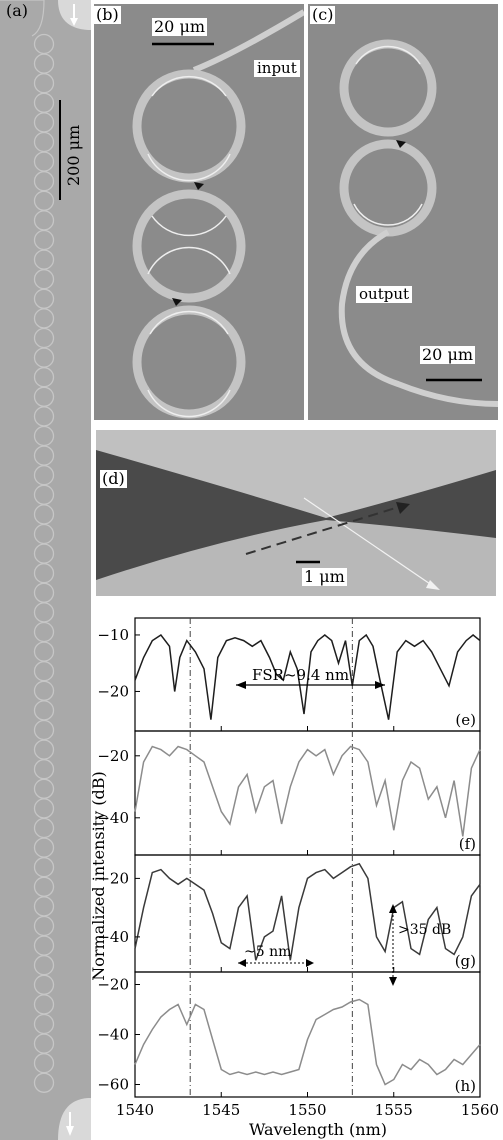 Image resolution: width=503 pixels, height=1140 pixels. What do you see at coordinates (424, 930) in the screenshot?
I see `extinction-annotation: >35 dB` at bounding box center [424, 930].